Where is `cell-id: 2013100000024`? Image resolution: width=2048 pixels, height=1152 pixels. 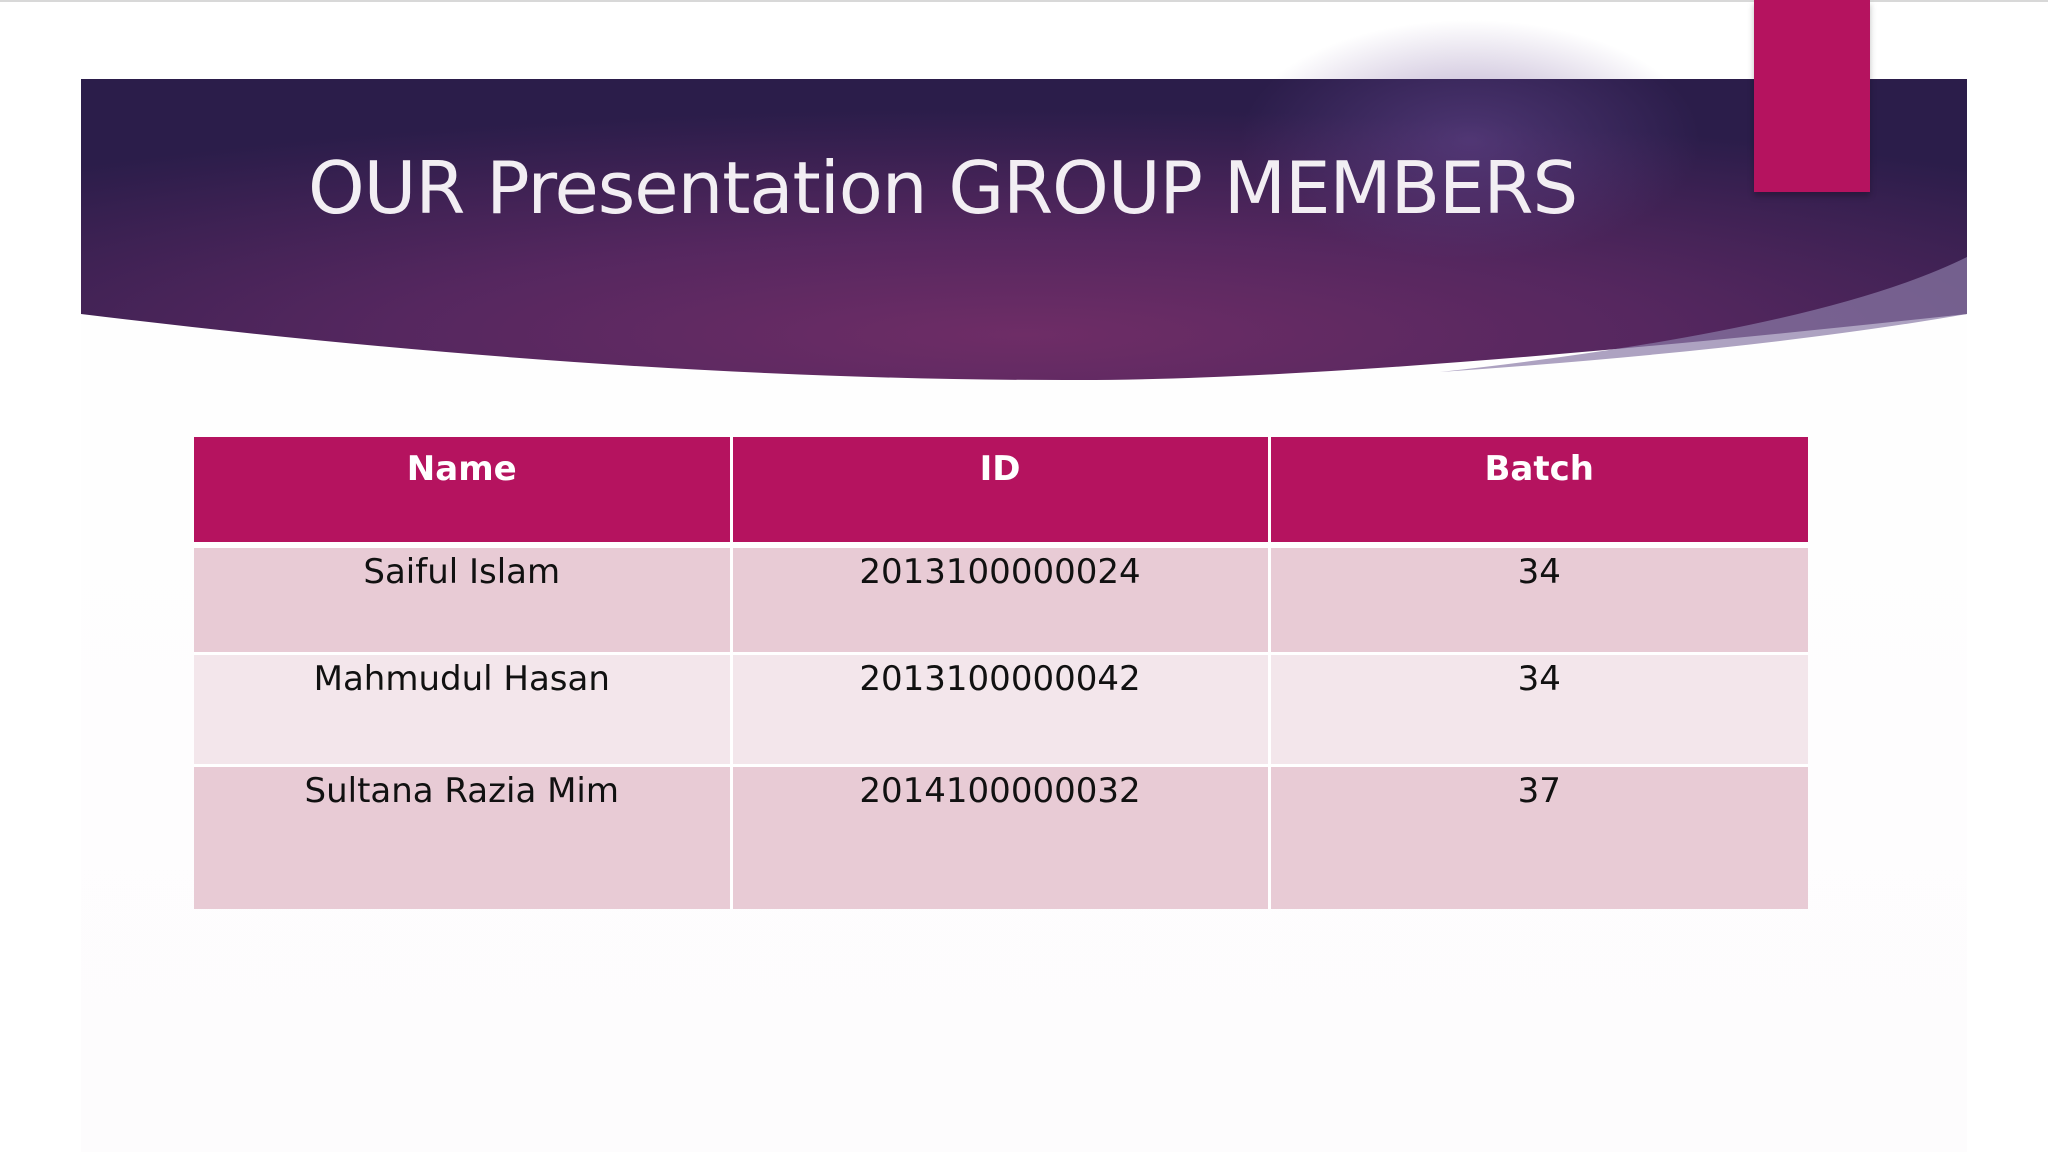 cell-id: 2013100000024 is located at coordinates (1001, 600).